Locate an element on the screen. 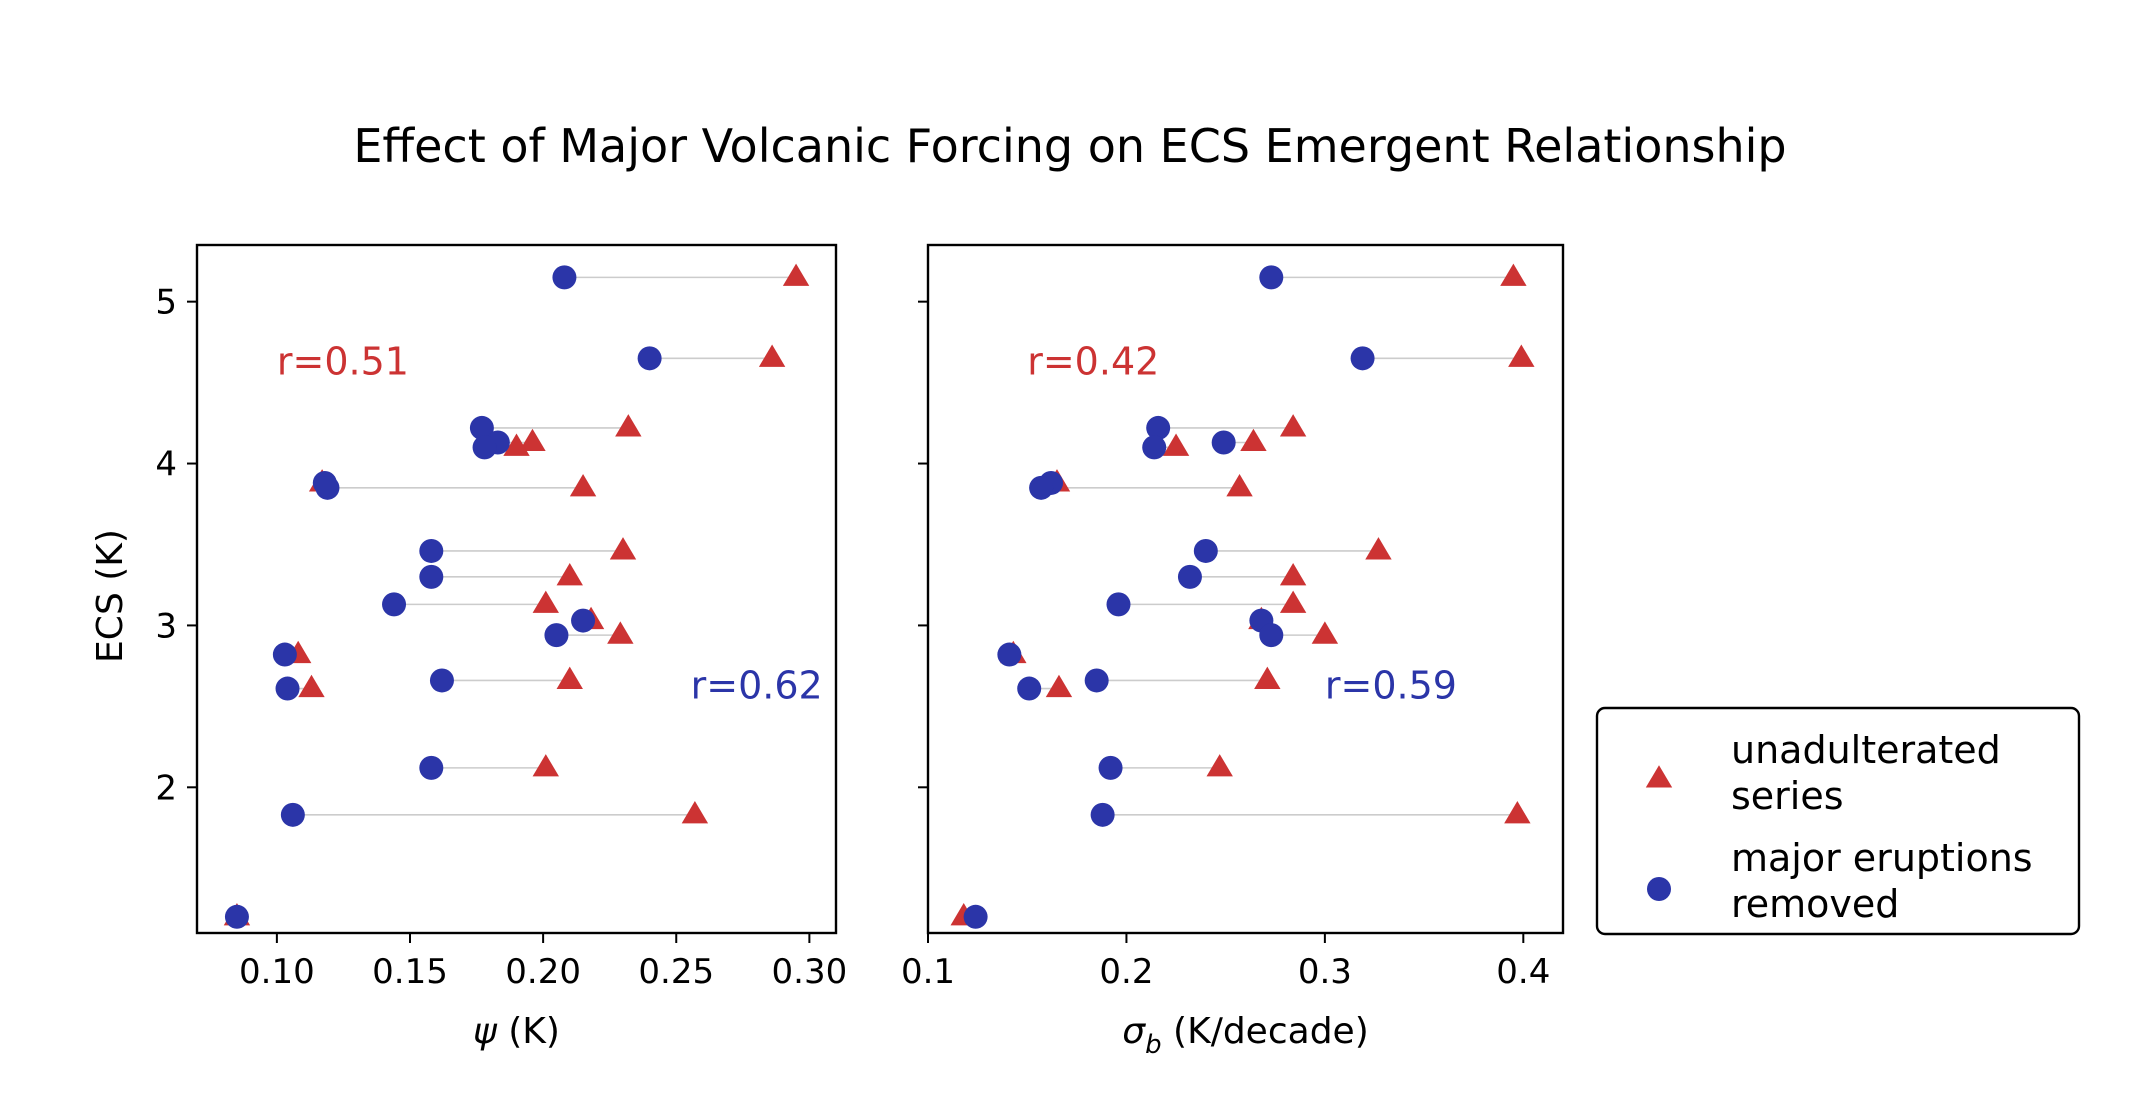  y-tick-label: 2 is located at coordinates (166, 788).